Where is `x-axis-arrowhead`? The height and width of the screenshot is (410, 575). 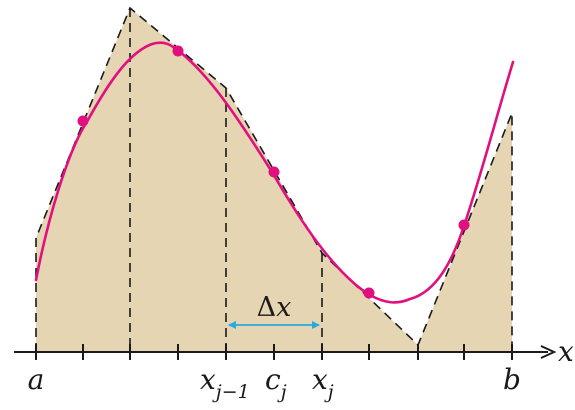 x-axis-arrowhead is located at coordinates (548, 352).